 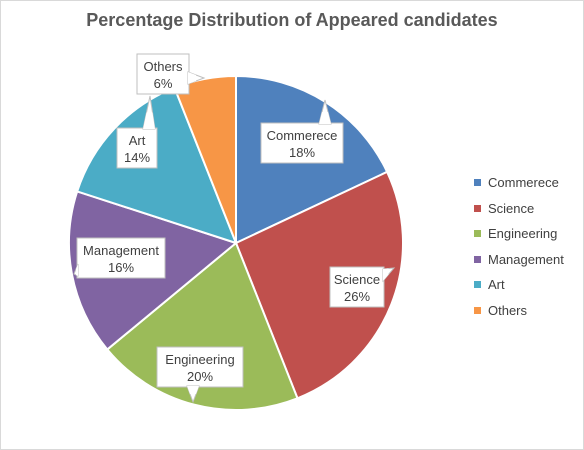 What do you see at coordinates (163, 83) in the screenshot?
I see `data-label-value: 6%` at bounding box center [163, 83].